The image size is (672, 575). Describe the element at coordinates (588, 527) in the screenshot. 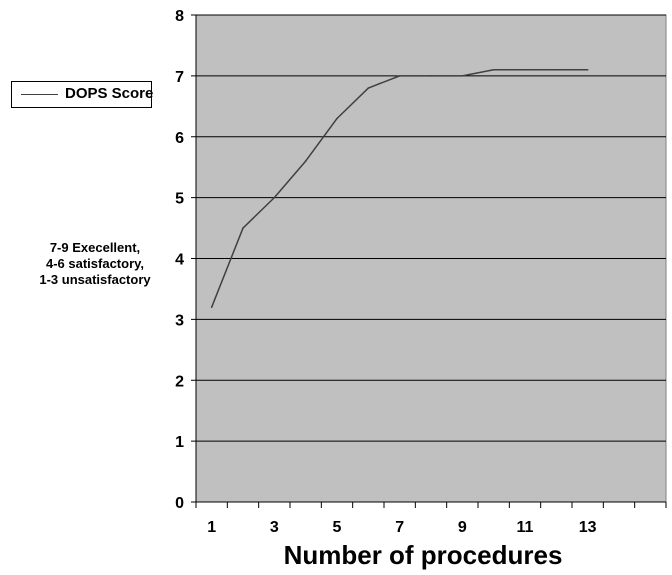

I see `x-tick-label: 13` at that location.